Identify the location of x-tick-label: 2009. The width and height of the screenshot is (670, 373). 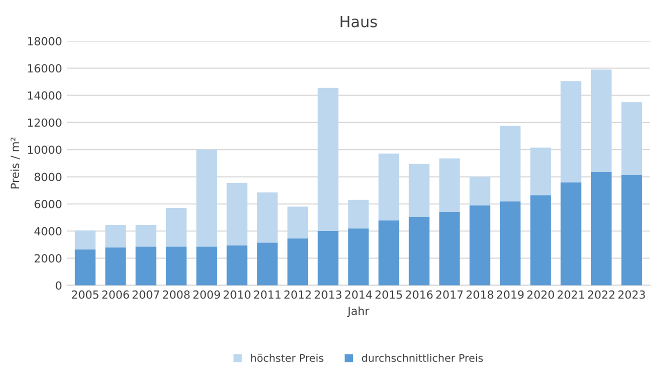
(206, 294).